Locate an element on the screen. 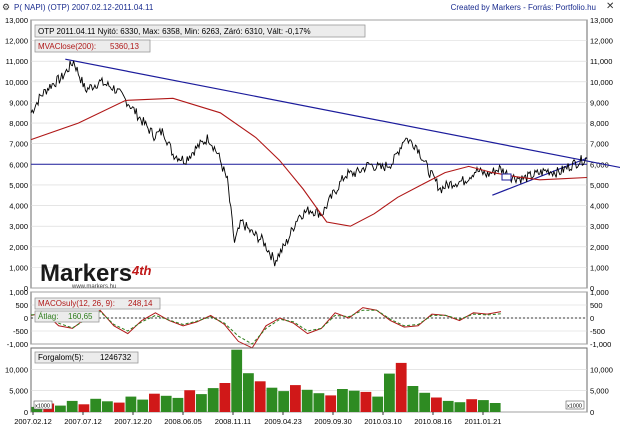  macd-label-box is located at coordinates (97, 303).